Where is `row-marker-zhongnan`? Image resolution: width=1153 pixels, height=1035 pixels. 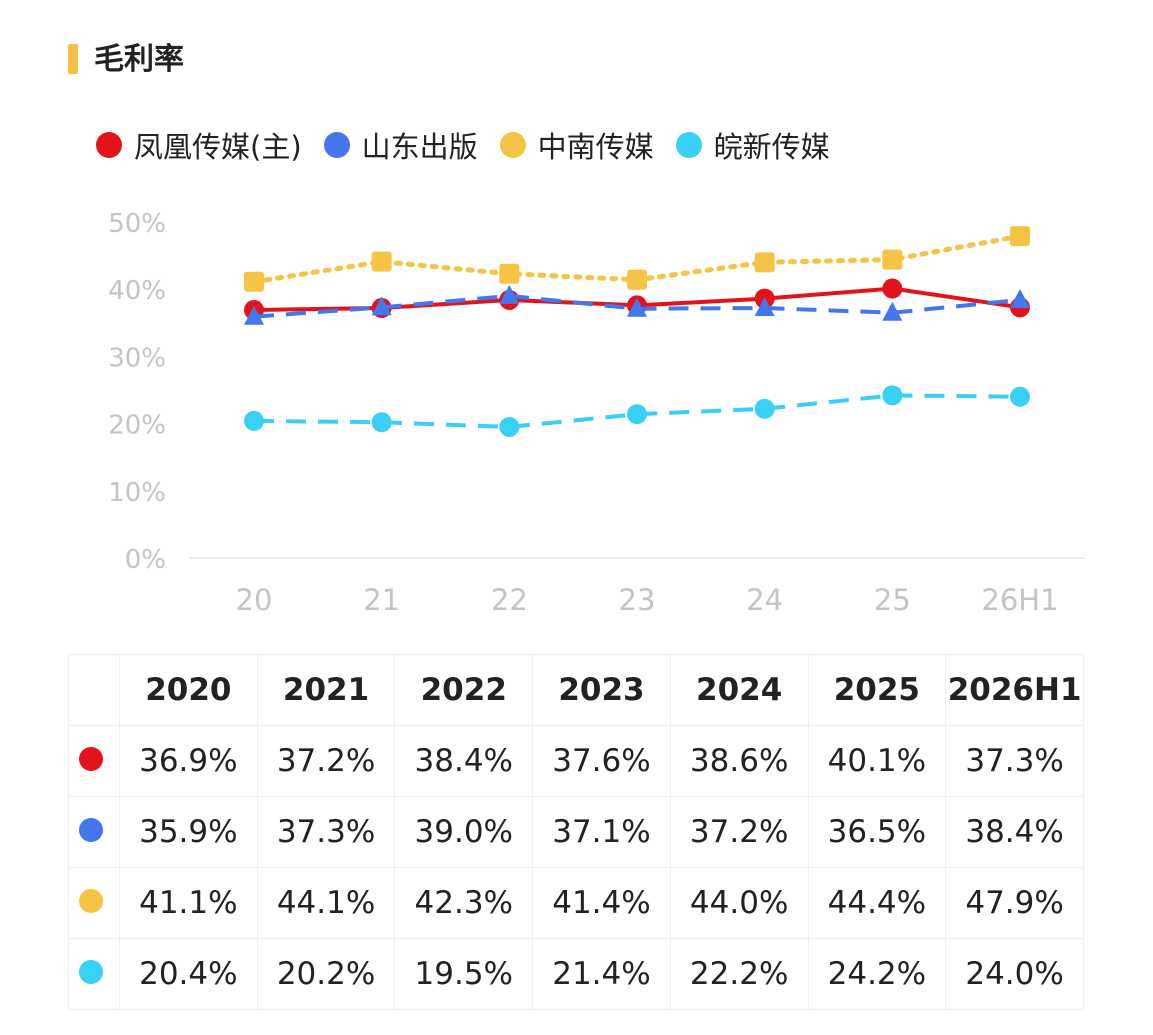 row-marker-zhongnan is located at coordinates (91, 901).